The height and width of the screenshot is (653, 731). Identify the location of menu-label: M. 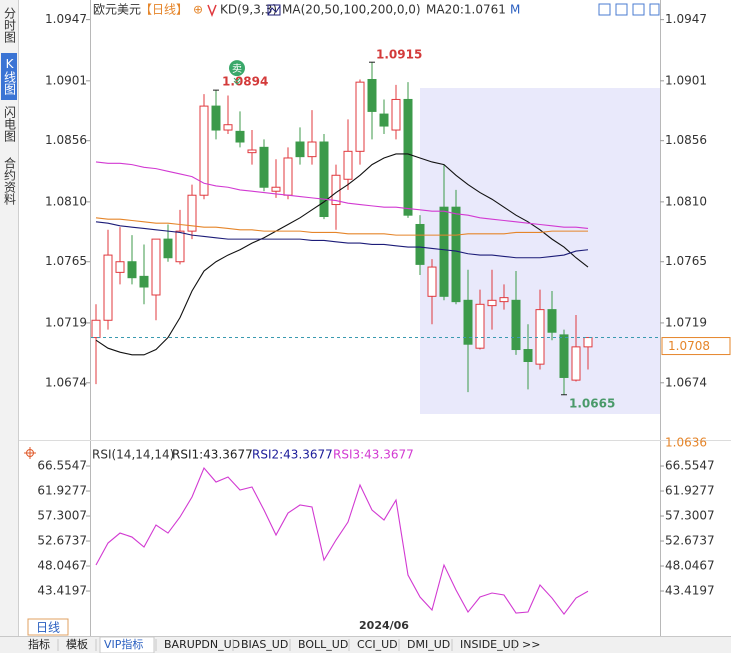
(515, 10).